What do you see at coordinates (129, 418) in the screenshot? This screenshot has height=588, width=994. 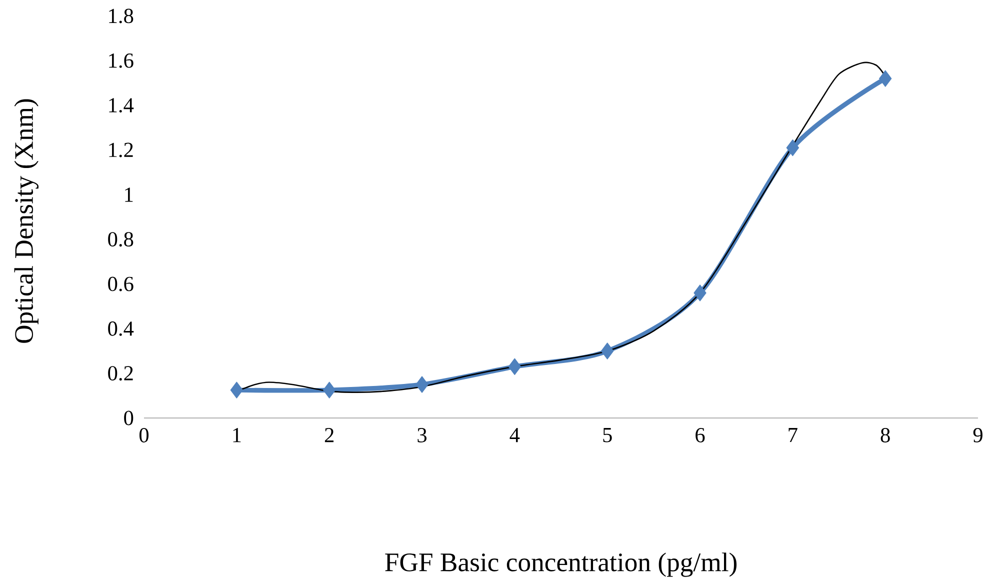 I see `y-tick-label: 0` at bounding box center [129, 418].